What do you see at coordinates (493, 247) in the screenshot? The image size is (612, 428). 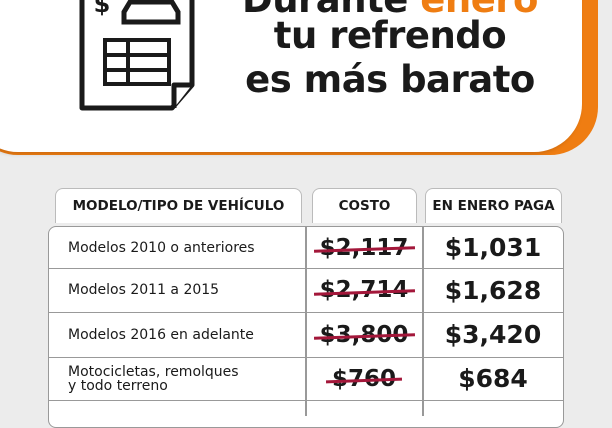 I see `january-price: $1,031` at bounding box center [493, 247].